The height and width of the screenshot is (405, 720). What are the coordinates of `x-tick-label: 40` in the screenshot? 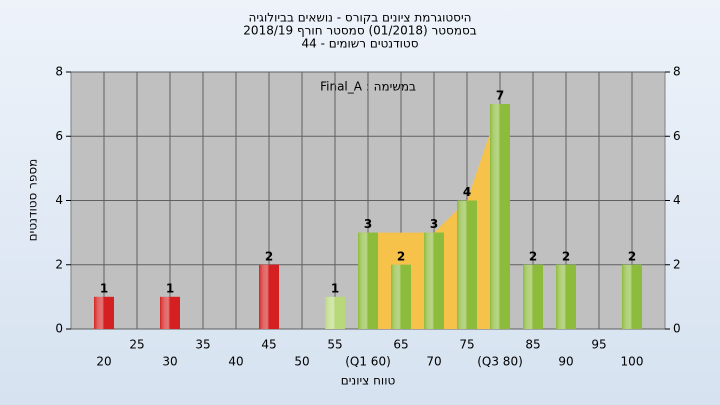 It's located at (235, 362).